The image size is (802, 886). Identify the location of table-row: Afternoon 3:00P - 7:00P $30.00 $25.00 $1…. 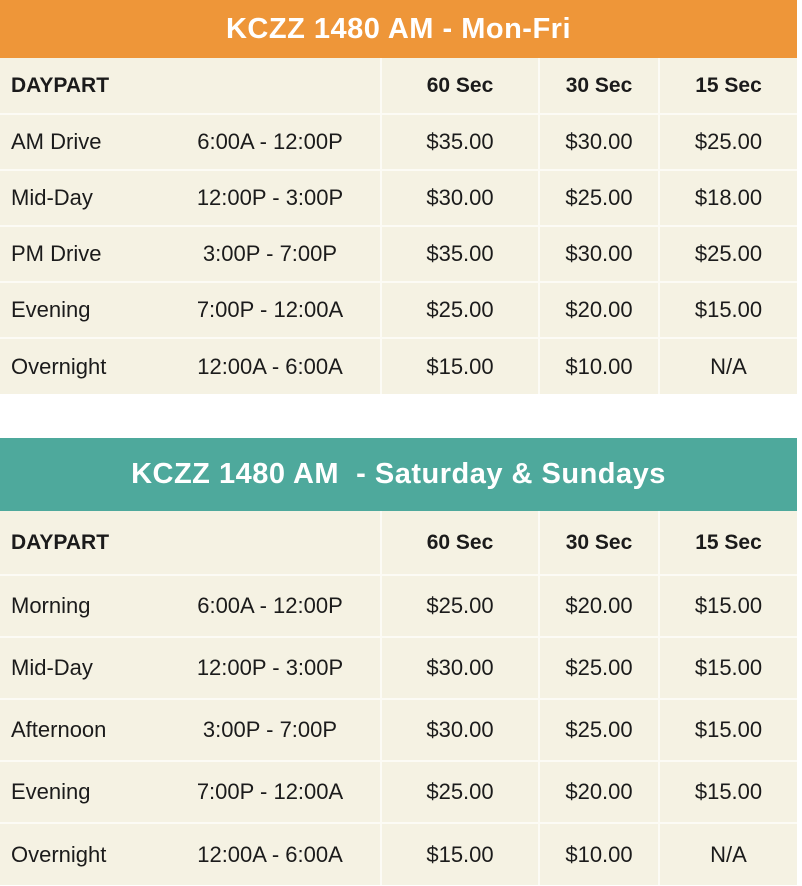
(398, 729).